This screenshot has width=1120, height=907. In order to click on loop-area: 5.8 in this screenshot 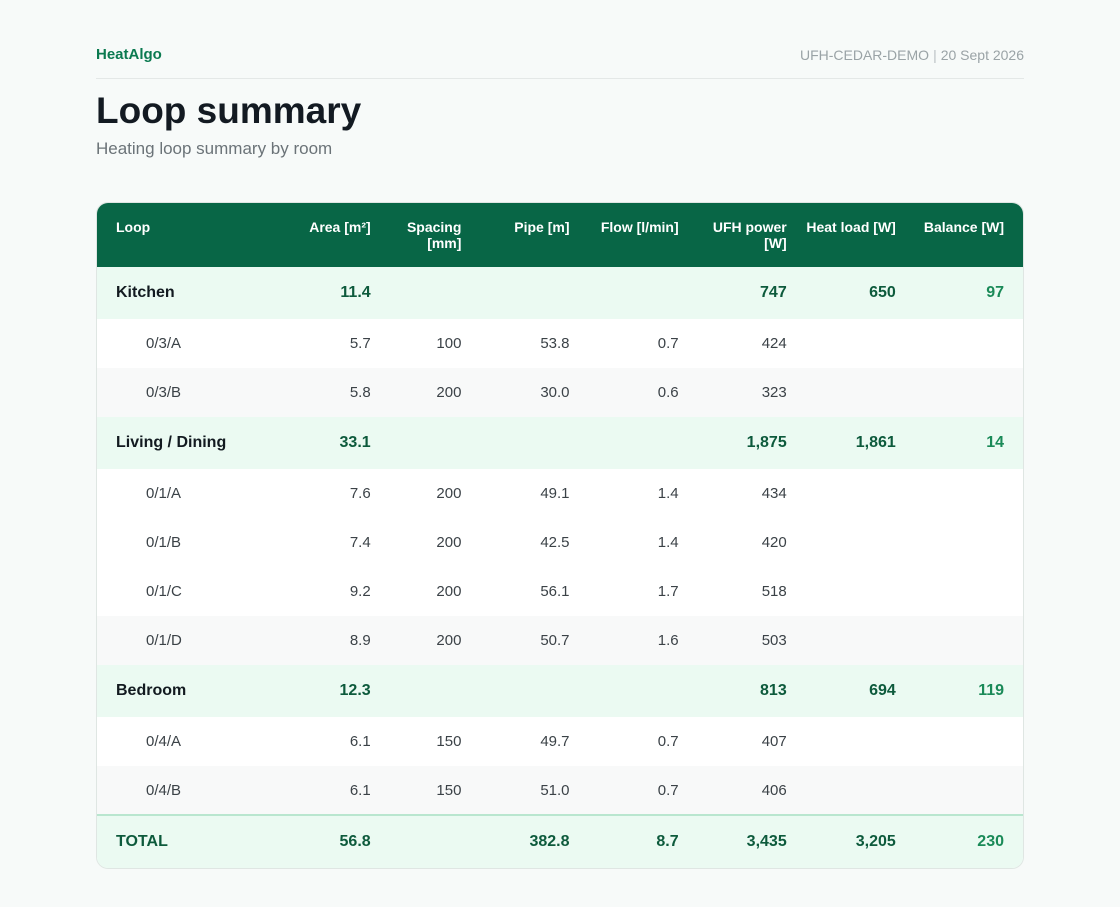, I will do `click(360, 392)`.